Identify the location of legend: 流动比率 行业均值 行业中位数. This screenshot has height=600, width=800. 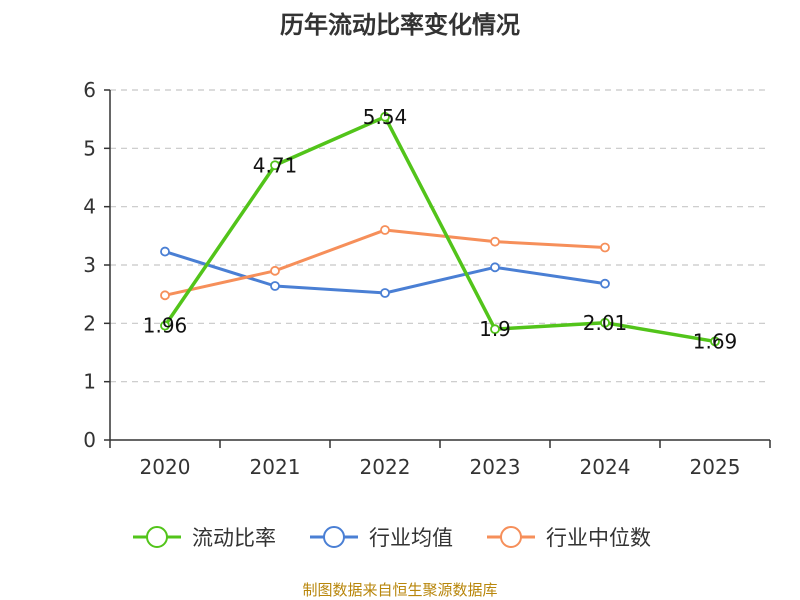
(392, 538).